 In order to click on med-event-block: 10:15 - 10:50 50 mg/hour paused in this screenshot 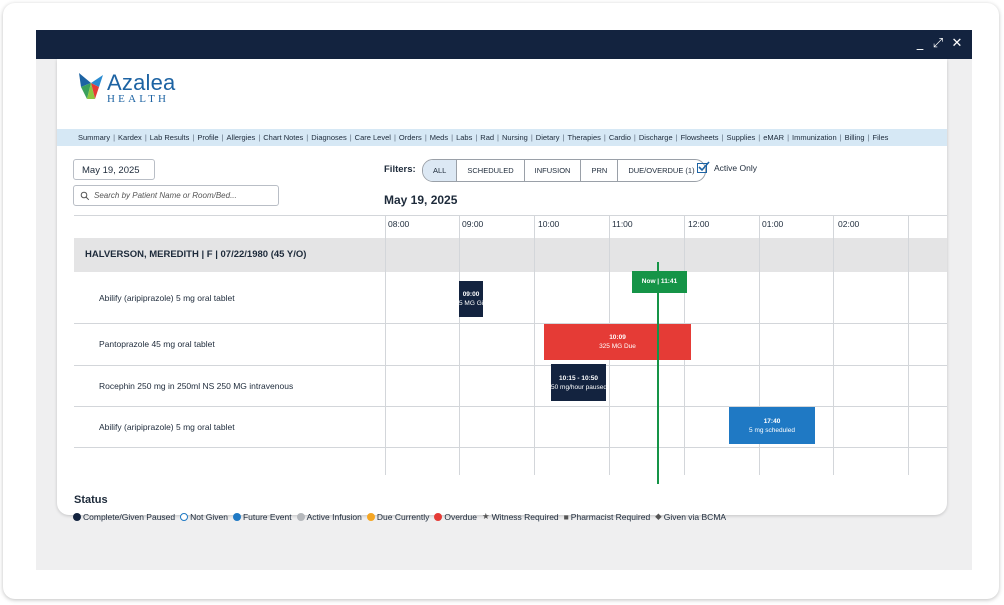, I will do `click(578, 382)`.